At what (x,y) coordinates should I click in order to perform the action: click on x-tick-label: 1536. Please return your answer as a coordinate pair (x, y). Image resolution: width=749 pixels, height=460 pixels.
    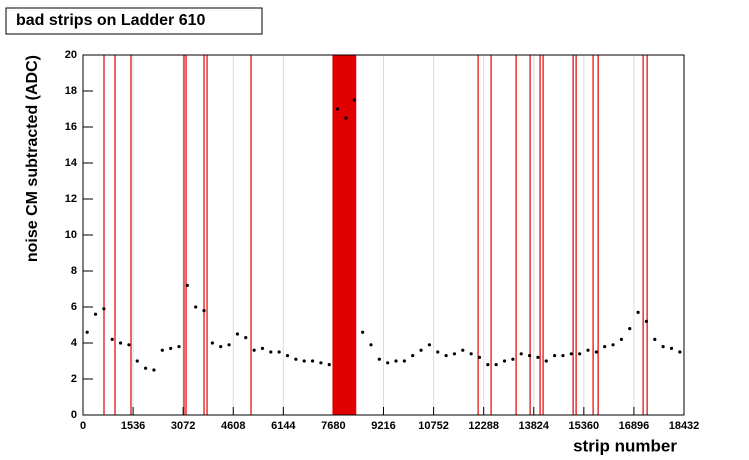
    Looking at the image, I should click on (133, 426).